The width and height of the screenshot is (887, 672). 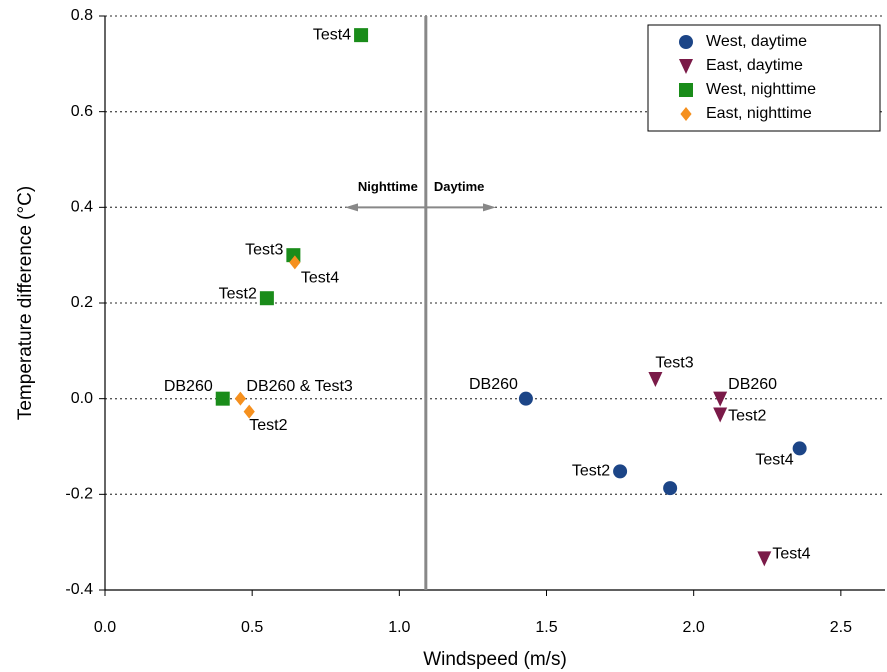 I want to click on x-tick-label: 0.5, so click(x=252, y=627).